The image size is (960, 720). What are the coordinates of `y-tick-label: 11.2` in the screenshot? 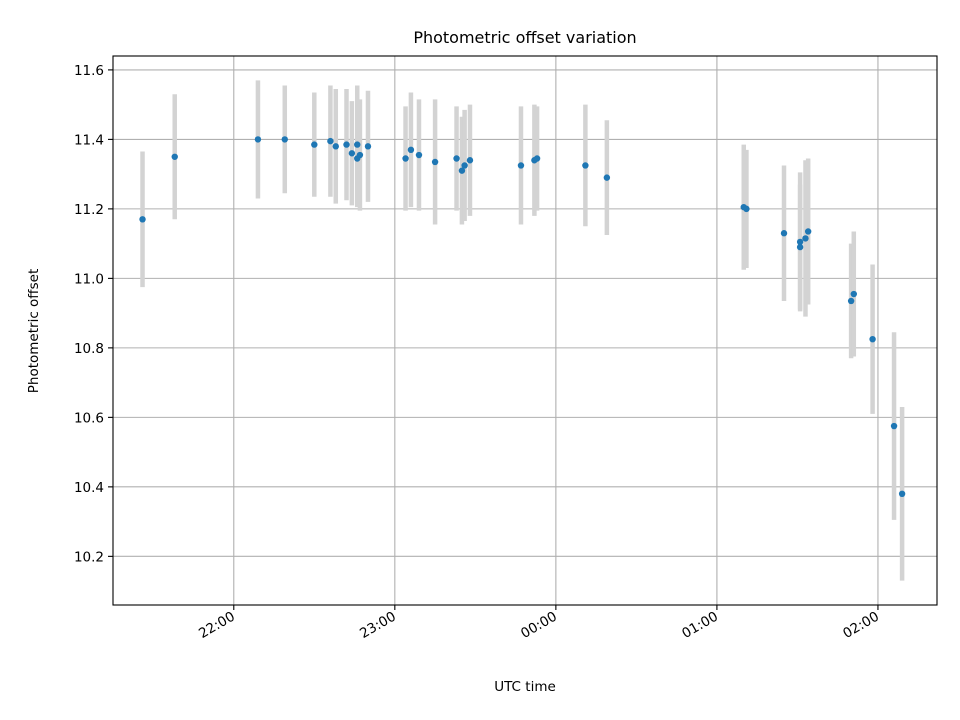 It's located at (89, 210).